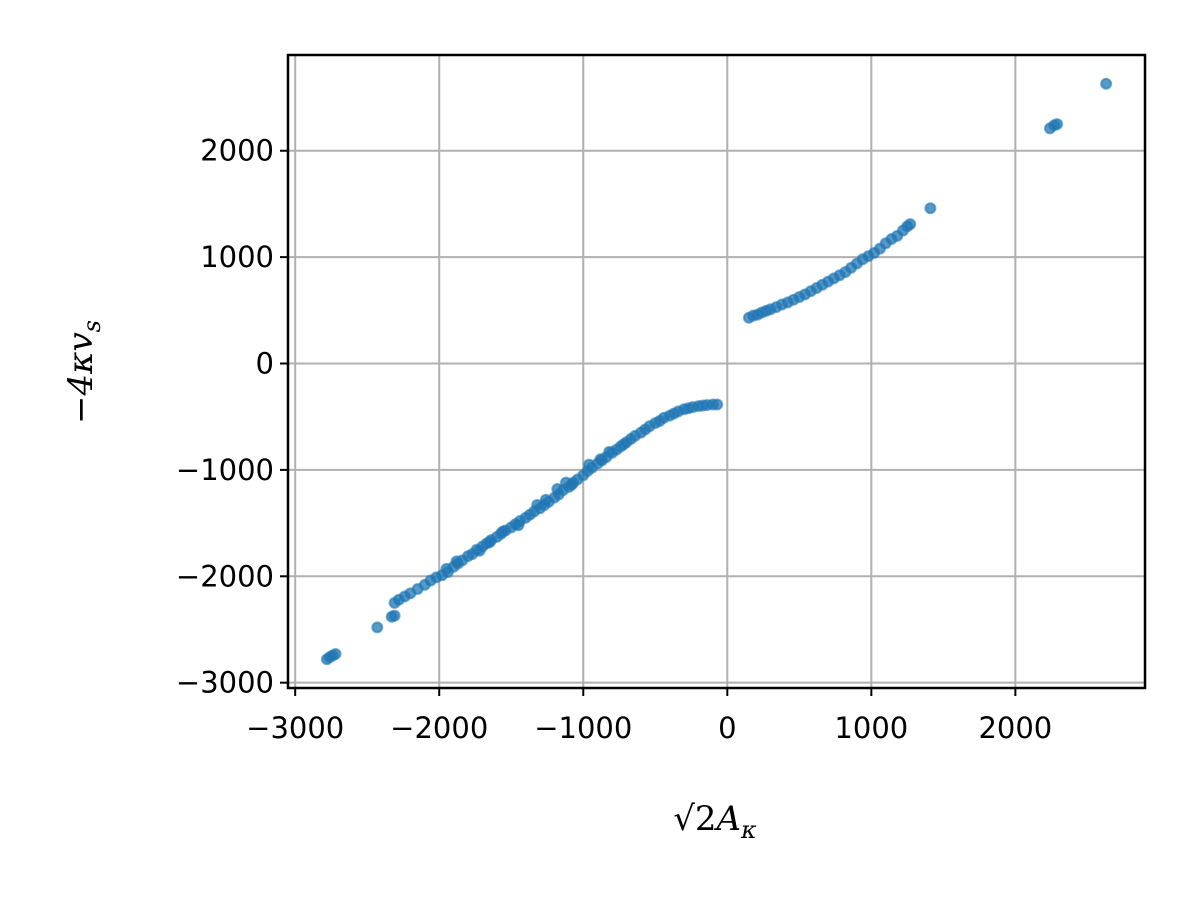 The height and width of the screenshot is (900, 1200). Describe the element at coordinates (694, 819) in the screenshot. I see `x-axis-label-root: √2` at that location.